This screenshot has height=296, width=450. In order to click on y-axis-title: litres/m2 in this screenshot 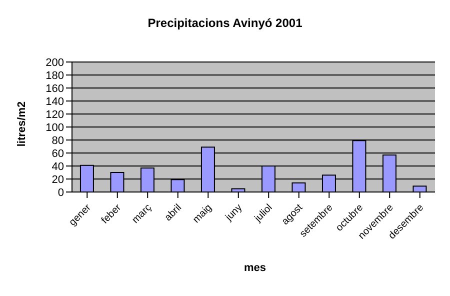, I will do `click(22, 124)`.